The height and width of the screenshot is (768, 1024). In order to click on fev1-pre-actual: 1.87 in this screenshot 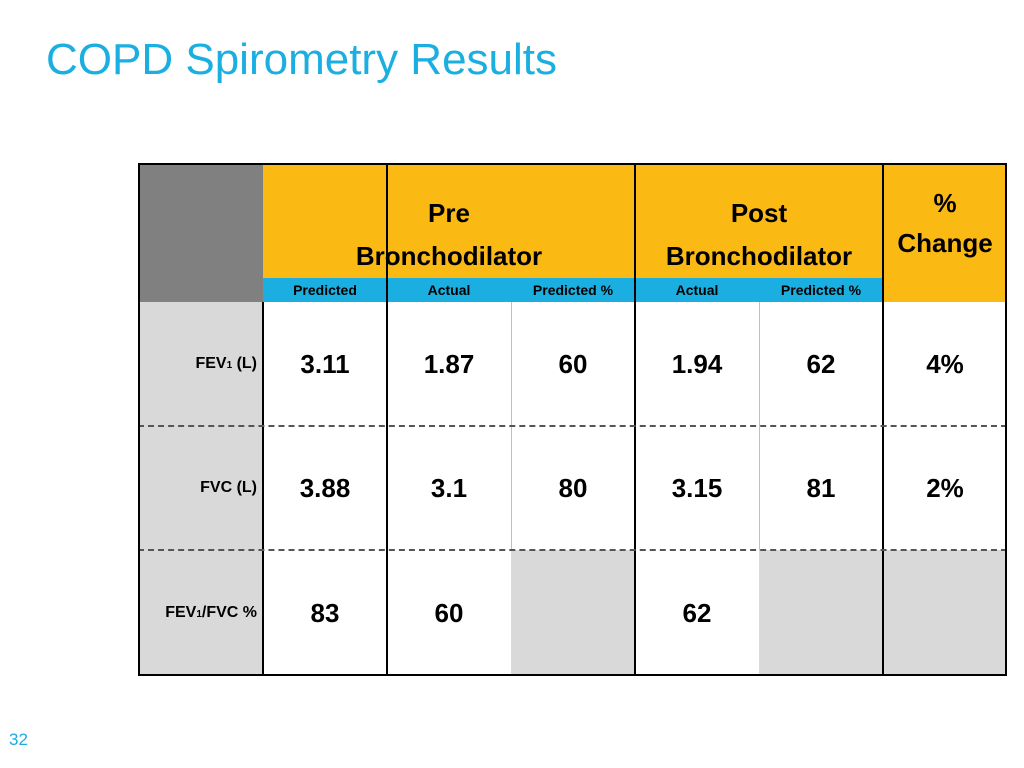, I will do `click(449, 364)`.